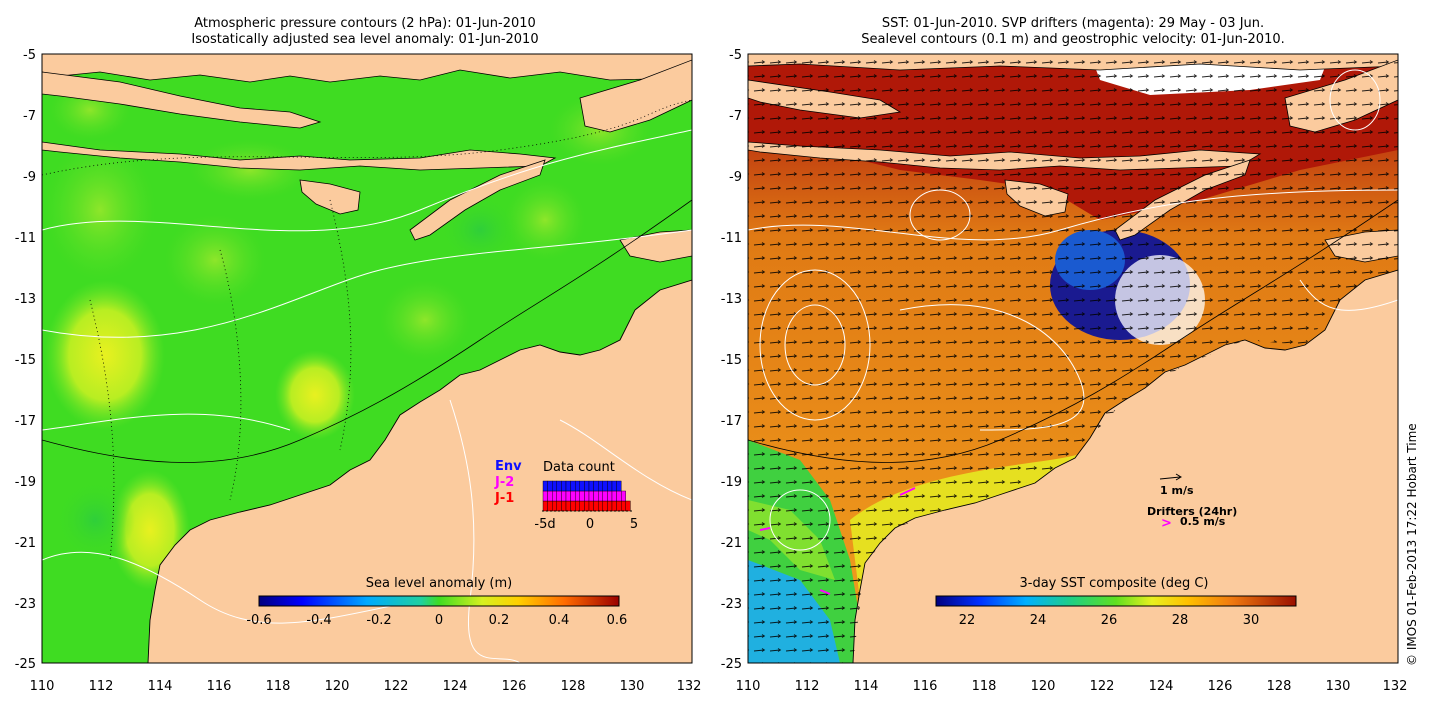  Describe the element at coordinates (590, 524) in the screenshot. I see `data-count-tick: 0` at that location.